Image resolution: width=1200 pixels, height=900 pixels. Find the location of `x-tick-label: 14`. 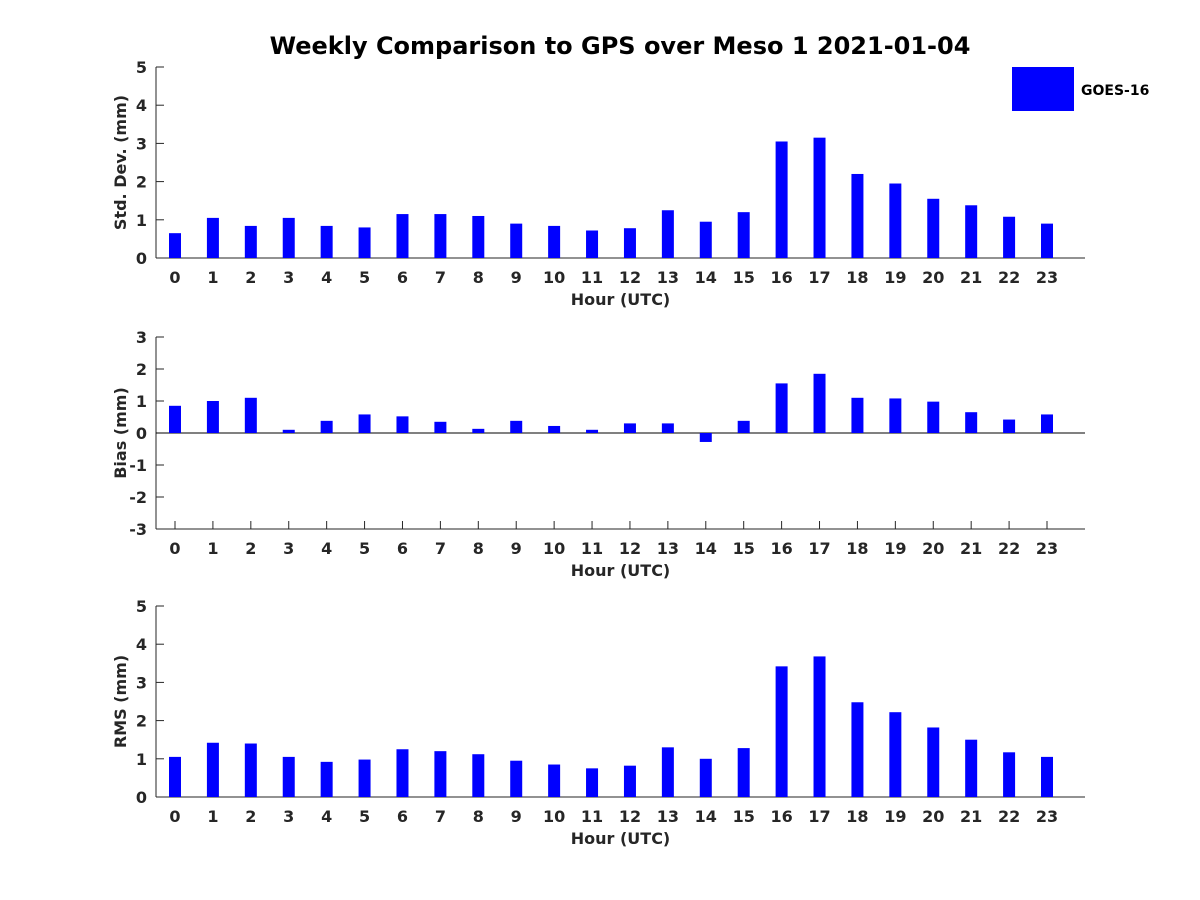

x-tick-label: 14 is located at coordinates (706, 548).